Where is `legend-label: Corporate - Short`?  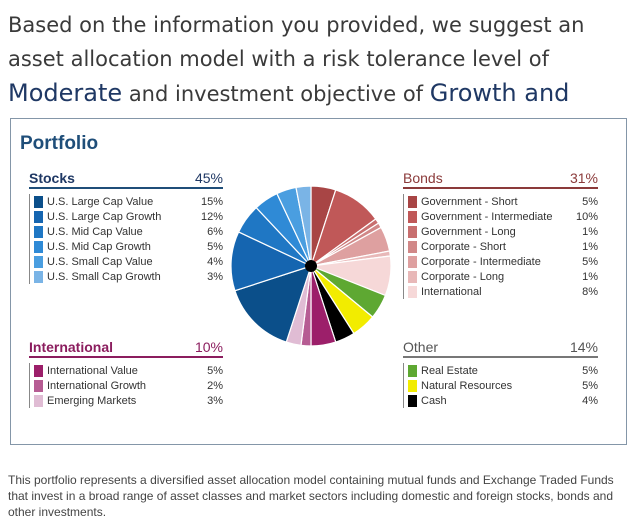
legend-label: Corporate - Short is located at coordinates (463, 246).